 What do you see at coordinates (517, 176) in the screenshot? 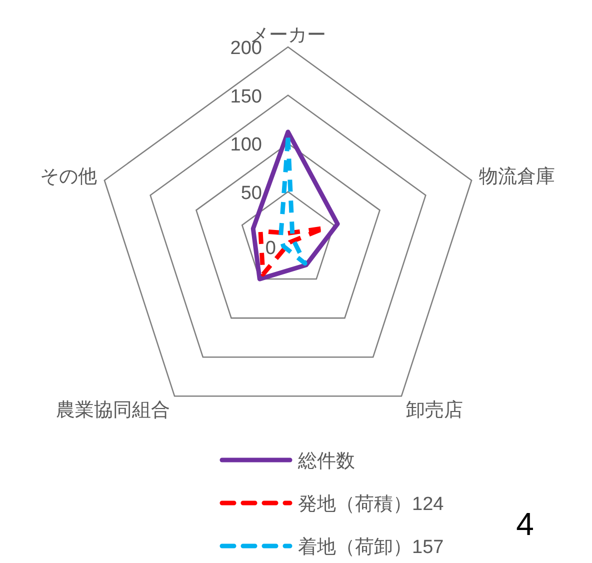
I see `spoke-label: 物流倉庫` at bounding box center [517, 176].